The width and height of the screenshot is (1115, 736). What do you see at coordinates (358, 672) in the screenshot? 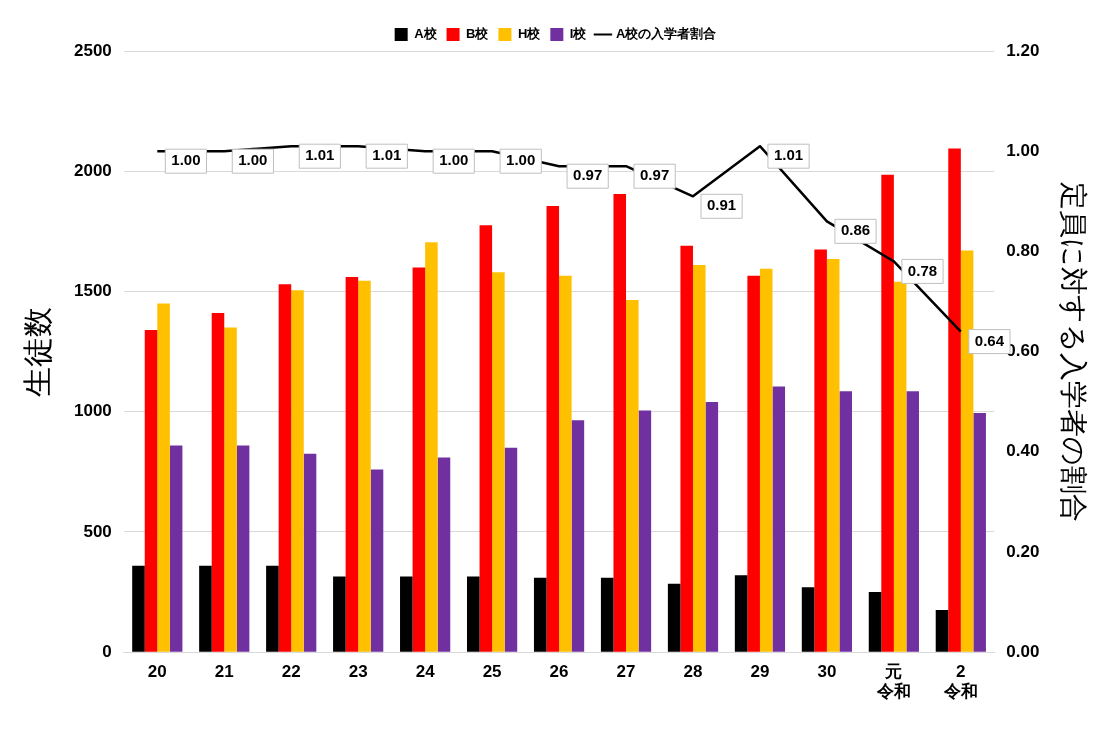
I see `x-tick-label: 23` at bounding box center [358, 672].